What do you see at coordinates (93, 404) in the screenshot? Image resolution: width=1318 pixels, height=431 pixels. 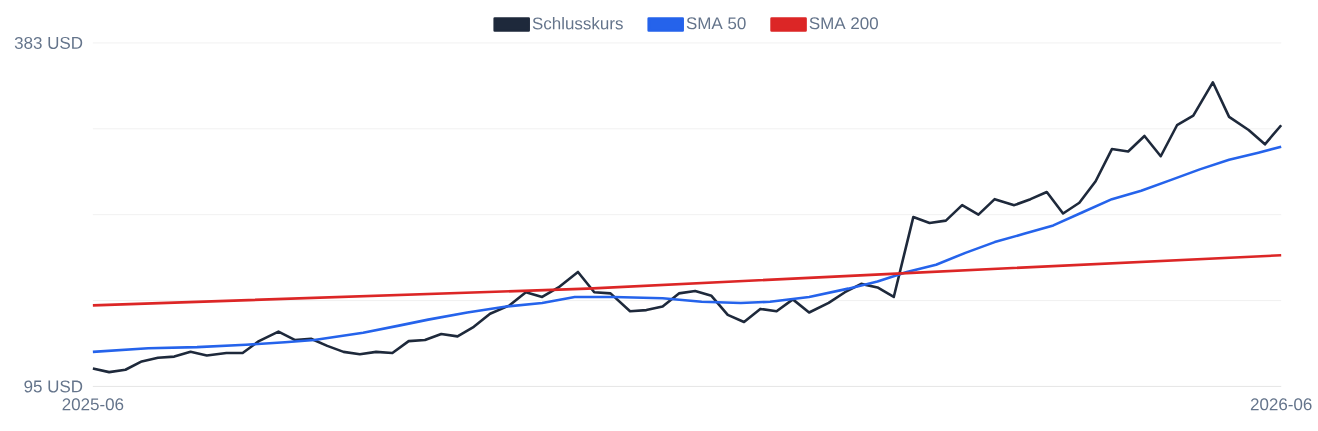 I see `x-tick-label: 2025-06` at bounding box center [93, 404].